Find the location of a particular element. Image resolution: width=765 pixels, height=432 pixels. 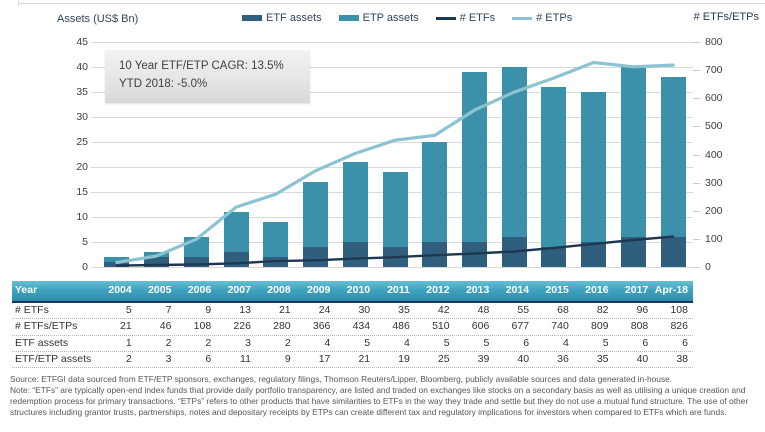

table-header-cell: 2008 is located at coordinates (279, 290).